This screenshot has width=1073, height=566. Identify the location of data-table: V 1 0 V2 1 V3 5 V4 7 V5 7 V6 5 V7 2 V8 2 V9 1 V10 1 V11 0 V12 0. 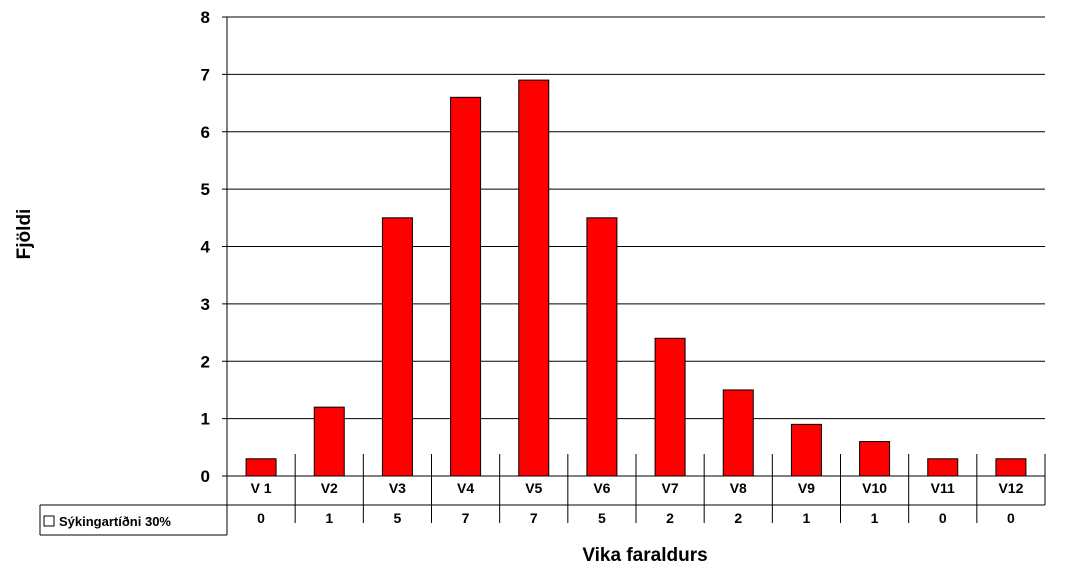
(542, 495).